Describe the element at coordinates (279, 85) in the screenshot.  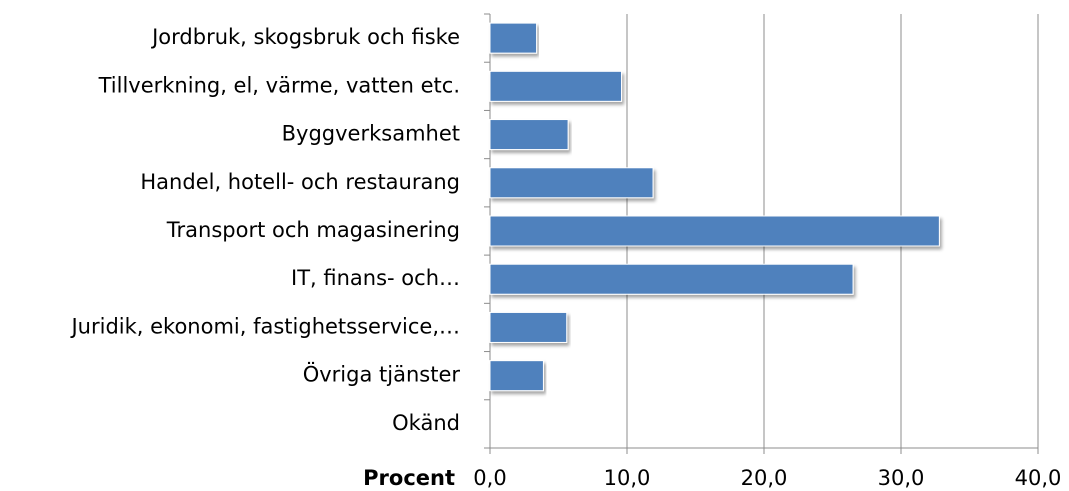
I see `y-tick-label: Tillverkning, el, värme, vatten etc.` at that location.